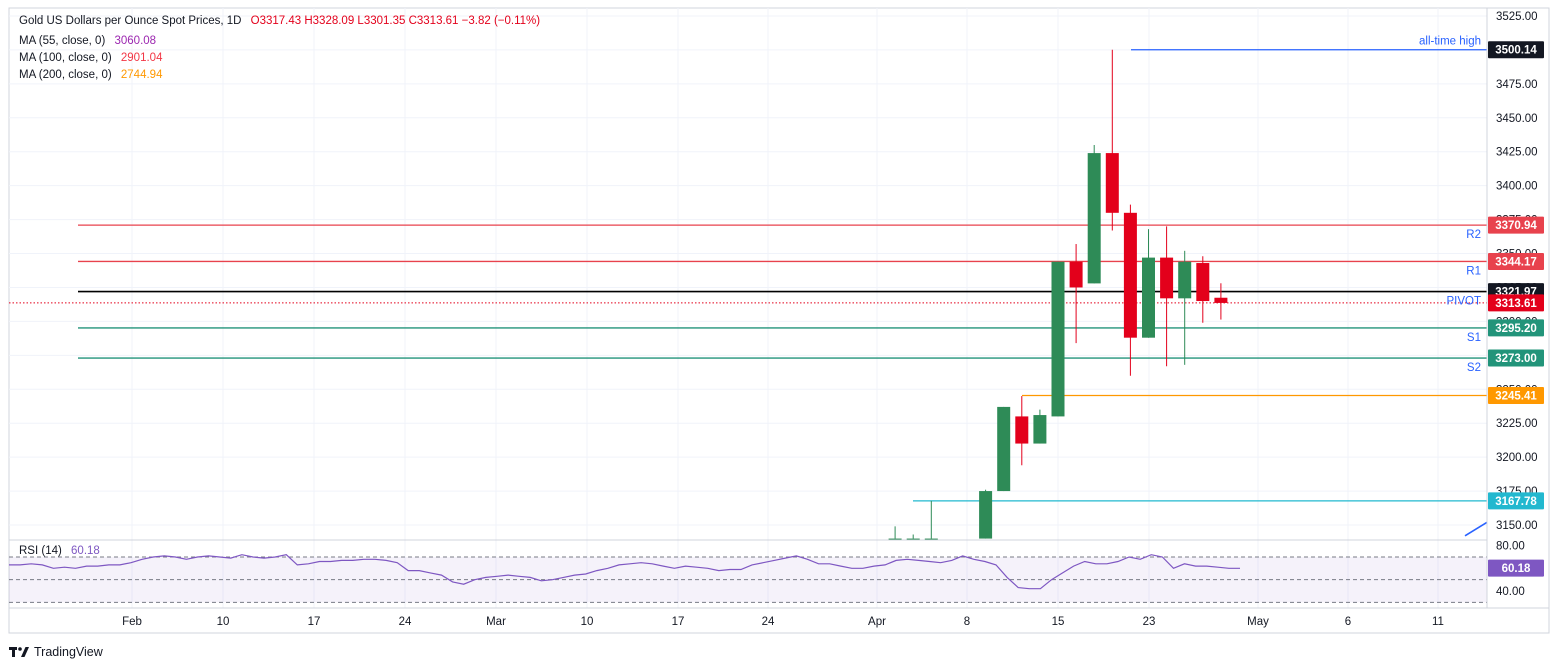  What do you see at coordinates (141, 75) in the screenshot?
I see `ma200-value: 2744.94` at bounding box center [141, 75].